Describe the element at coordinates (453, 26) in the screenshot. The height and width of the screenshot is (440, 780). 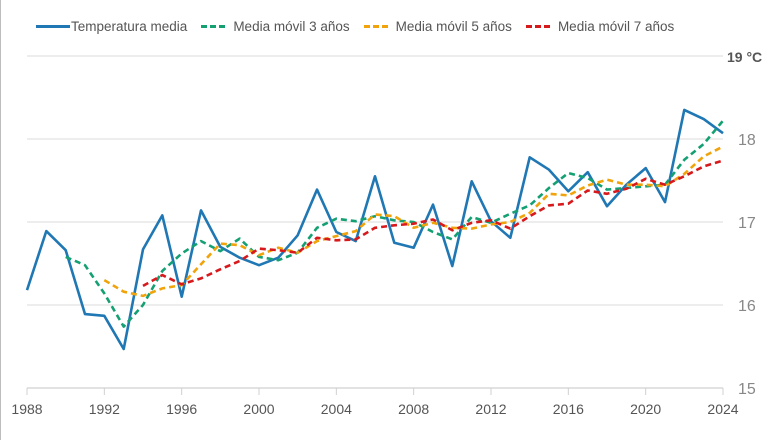
I see `legend-label: Media móvil 5 años` at that location.